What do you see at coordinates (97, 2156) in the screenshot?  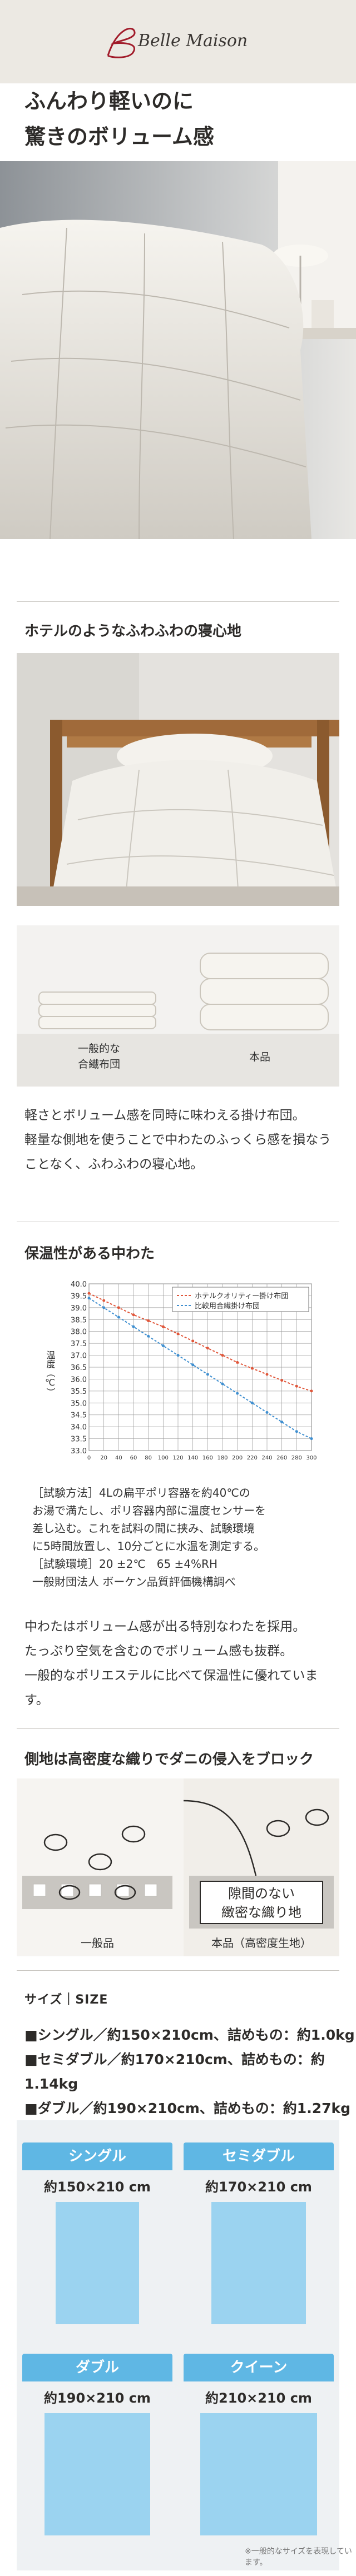 I see `size-card-title: シングル` at bounding box center [97, 2156].